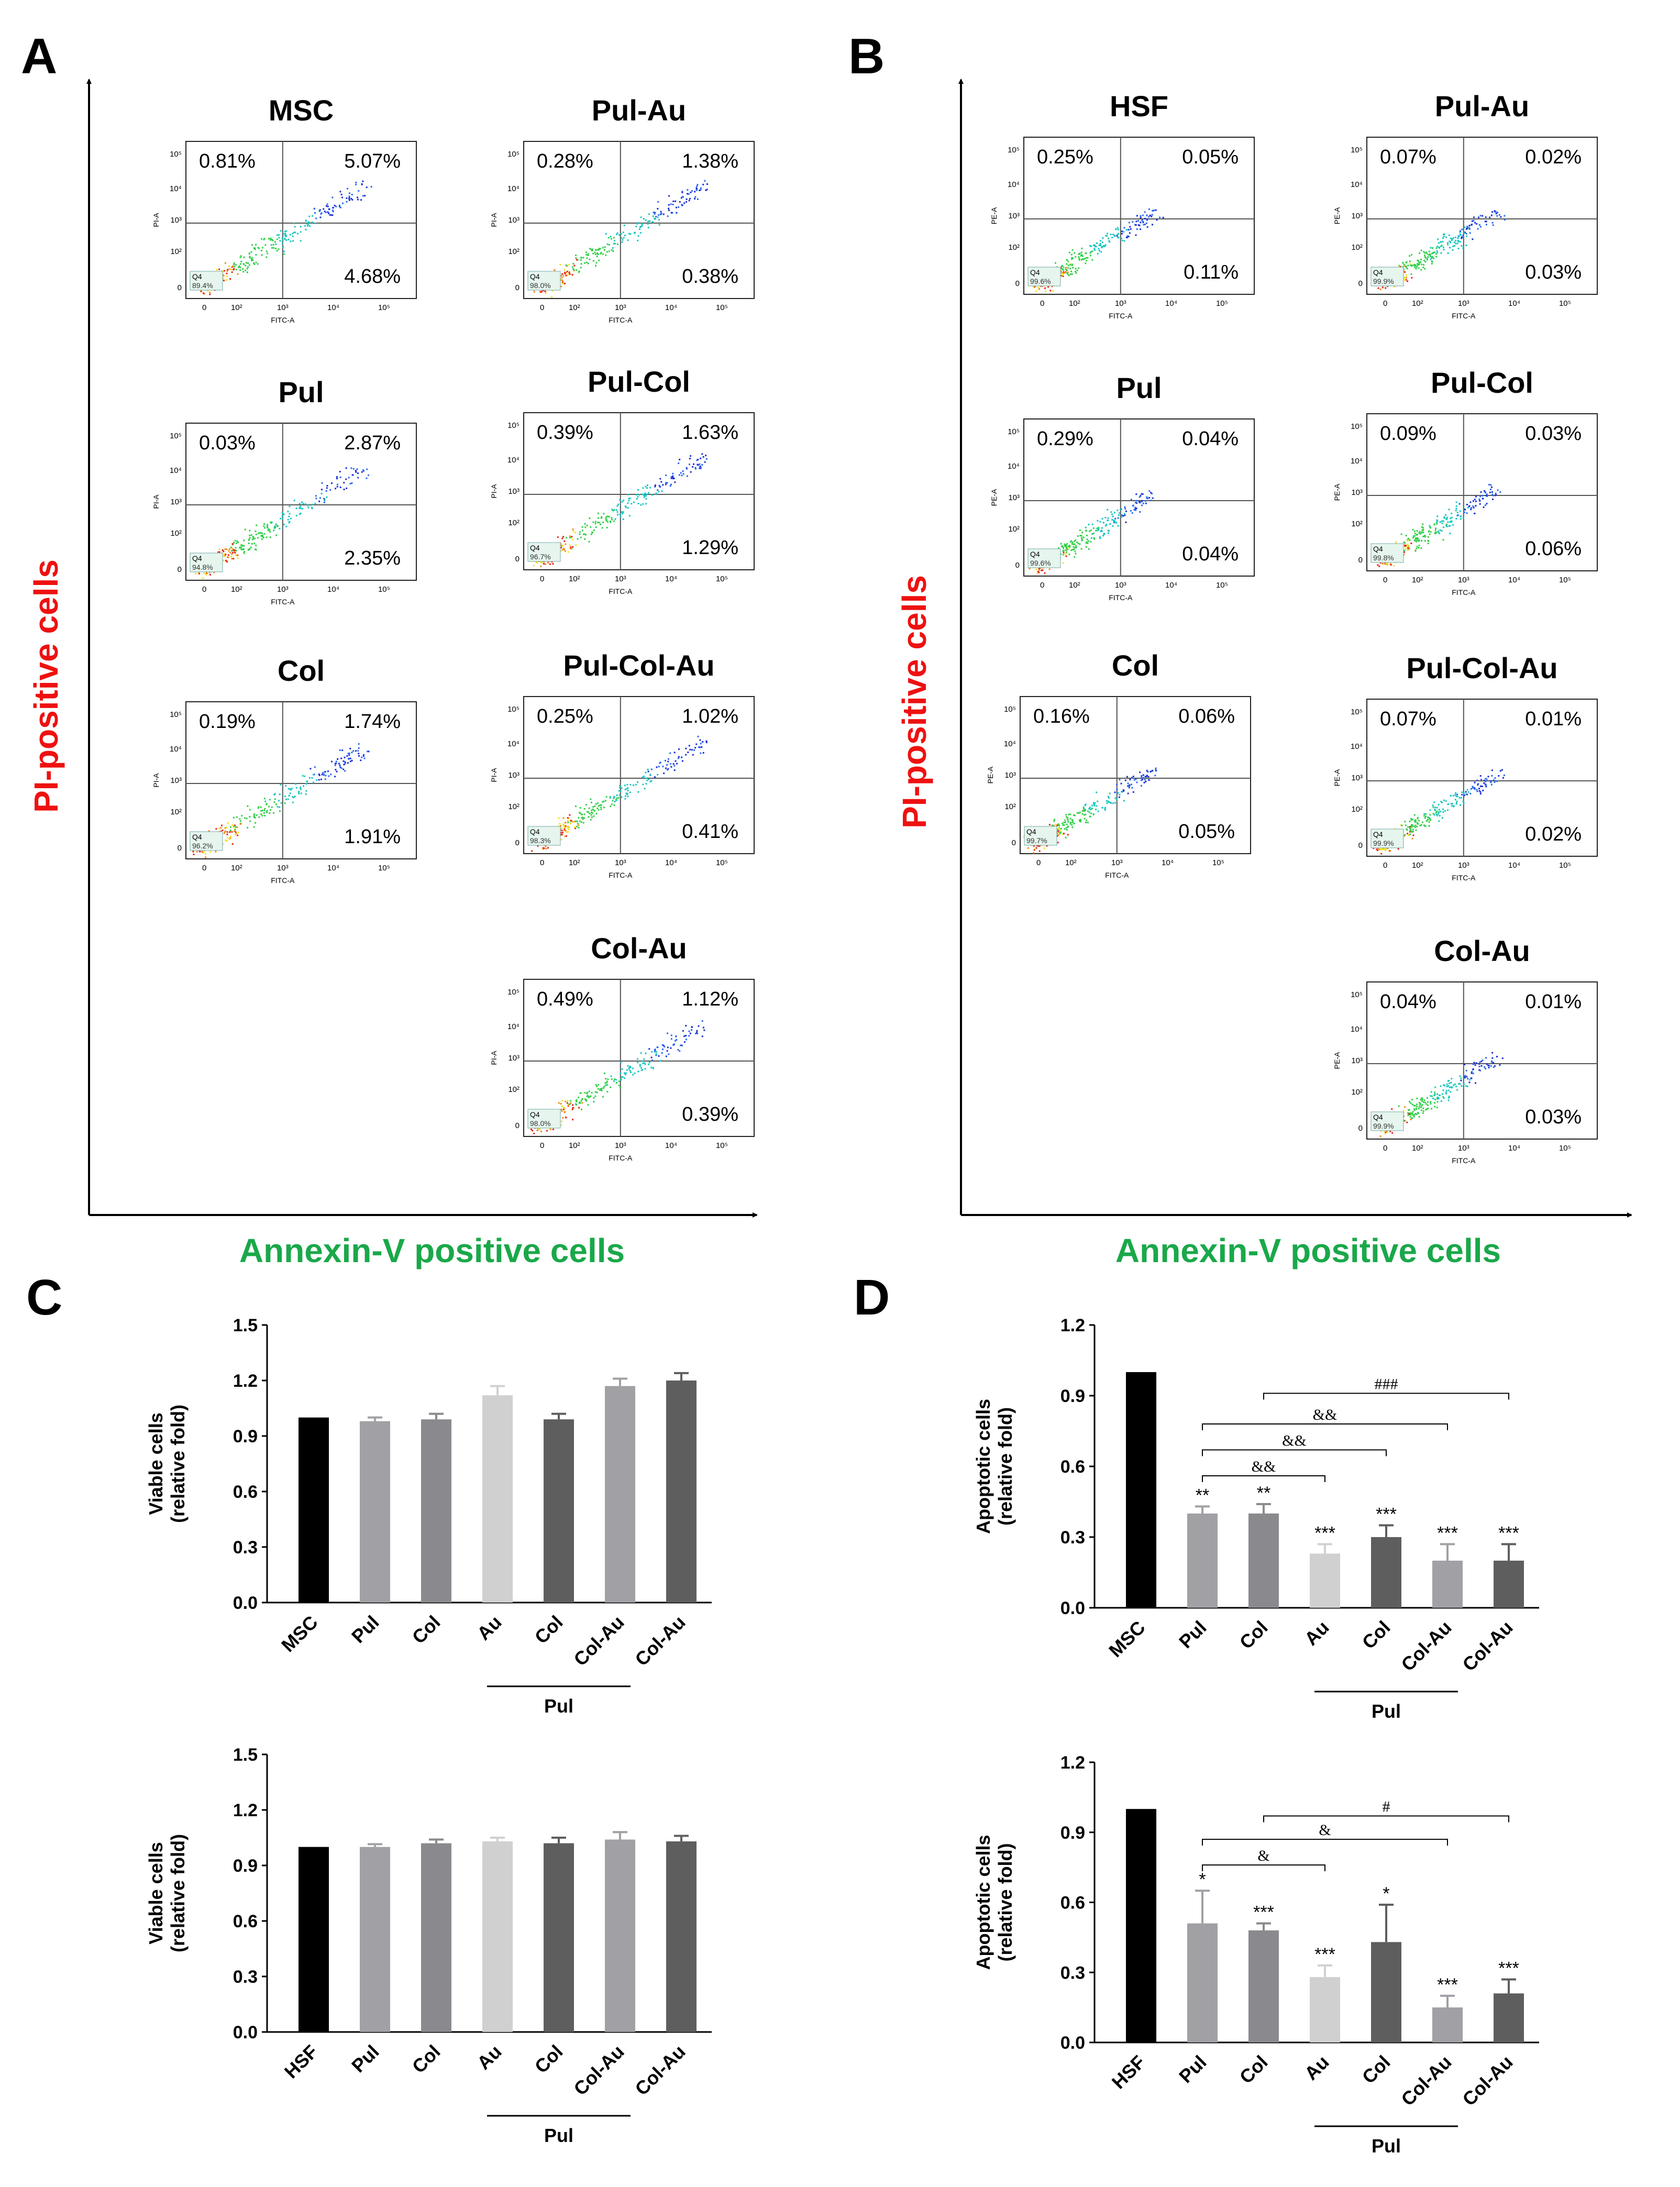  Describe the element at coordinates (44, 1297) in the screenshot. I see `panel-letter-c: C` at that location.